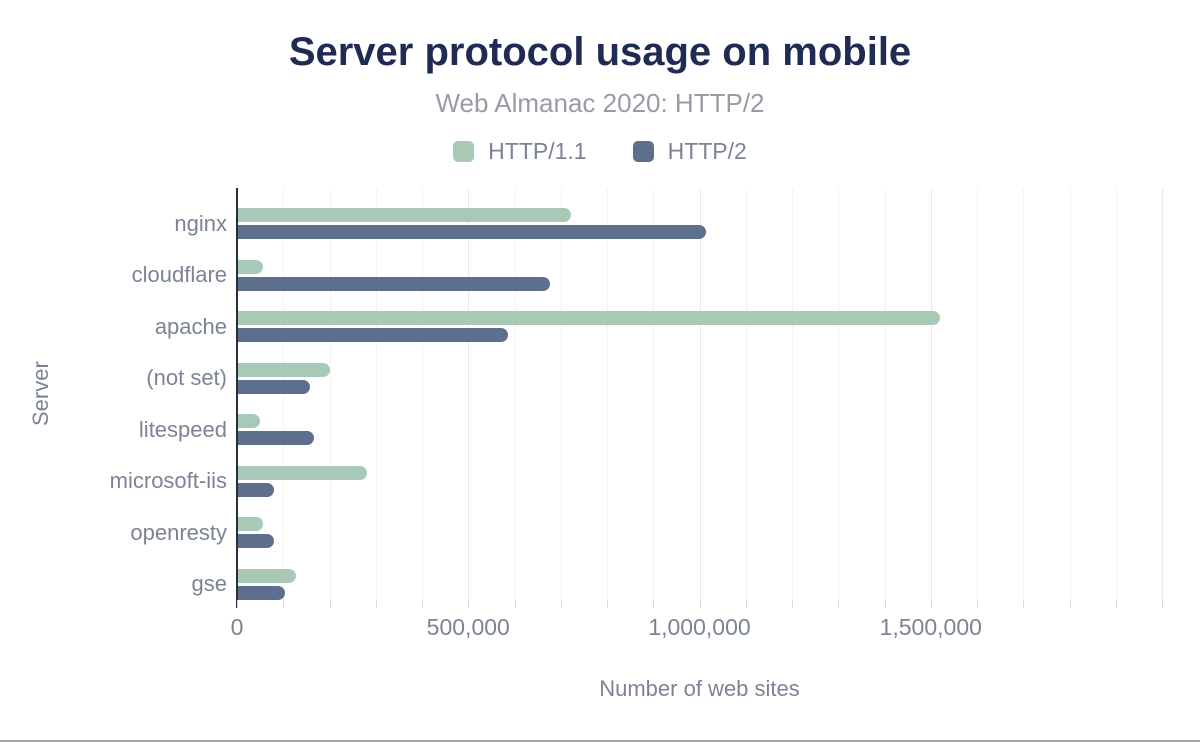 The width and height of the screenshot is (1200, 742). What do you see at coordinates (182, 429) in the screenshot?
I see `category-label-litespeed: litespeed` at bounding box center [182, 429].